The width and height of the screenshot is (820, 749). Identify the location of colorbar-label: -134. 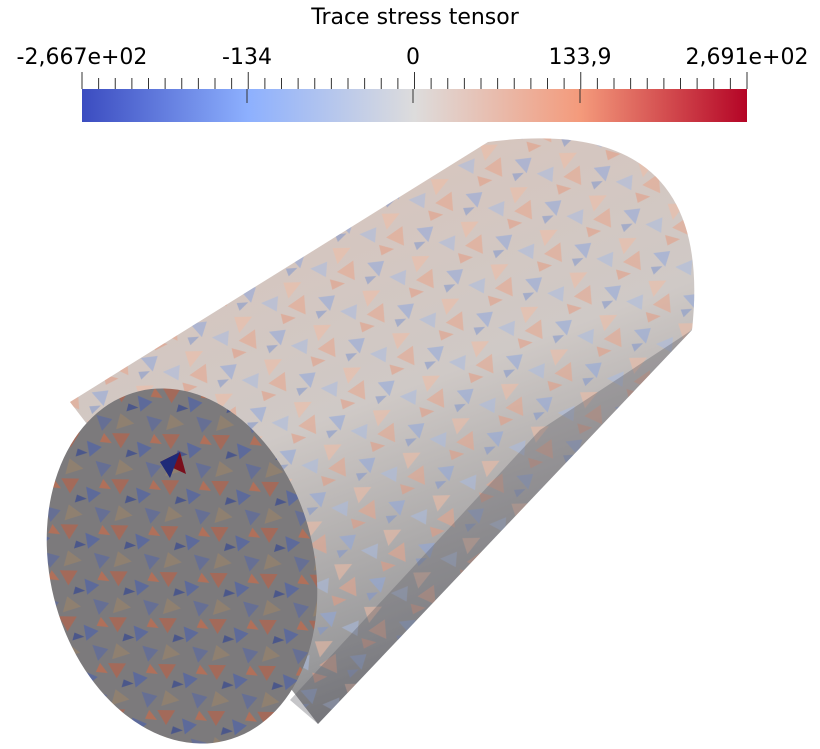
(247, 57).